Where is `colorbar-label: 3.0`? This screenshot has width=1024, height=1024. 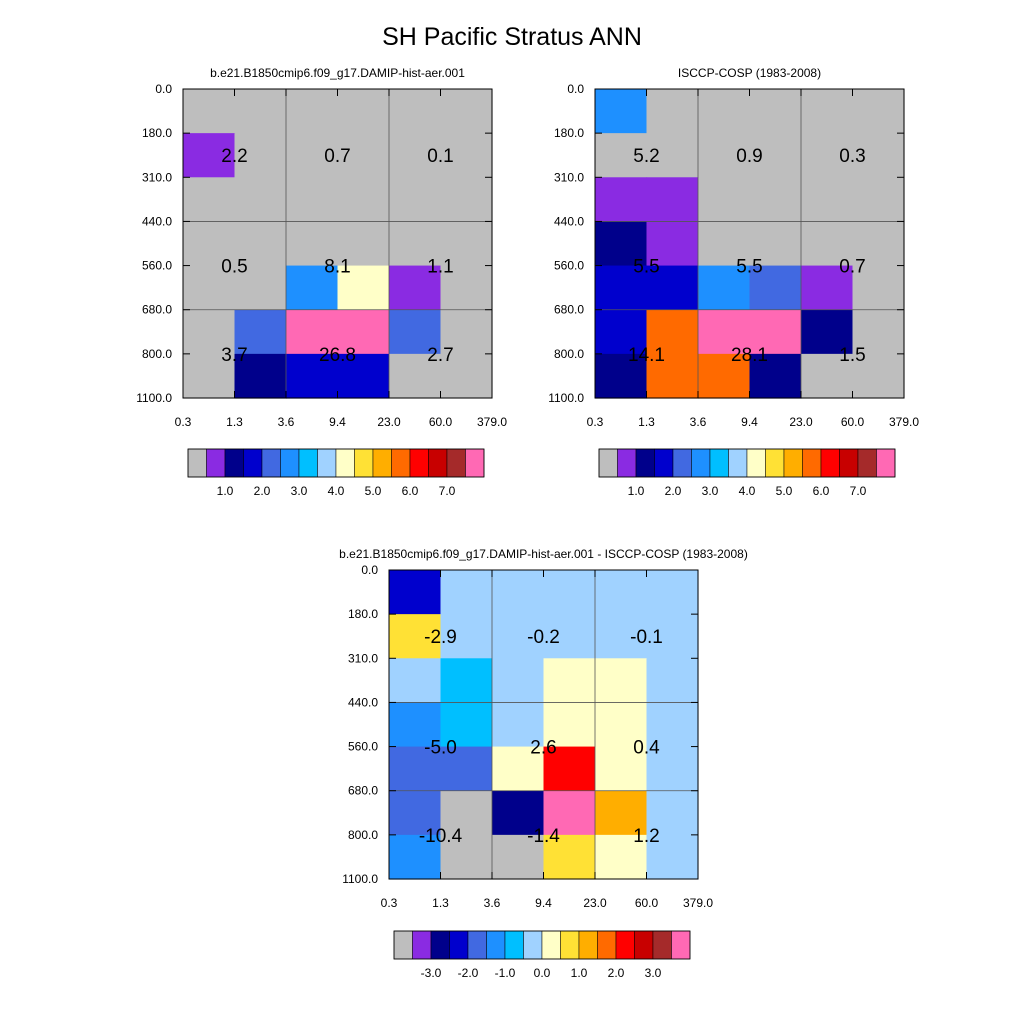
colorbar-label: 3.0 is located at coordinates (653, 973).